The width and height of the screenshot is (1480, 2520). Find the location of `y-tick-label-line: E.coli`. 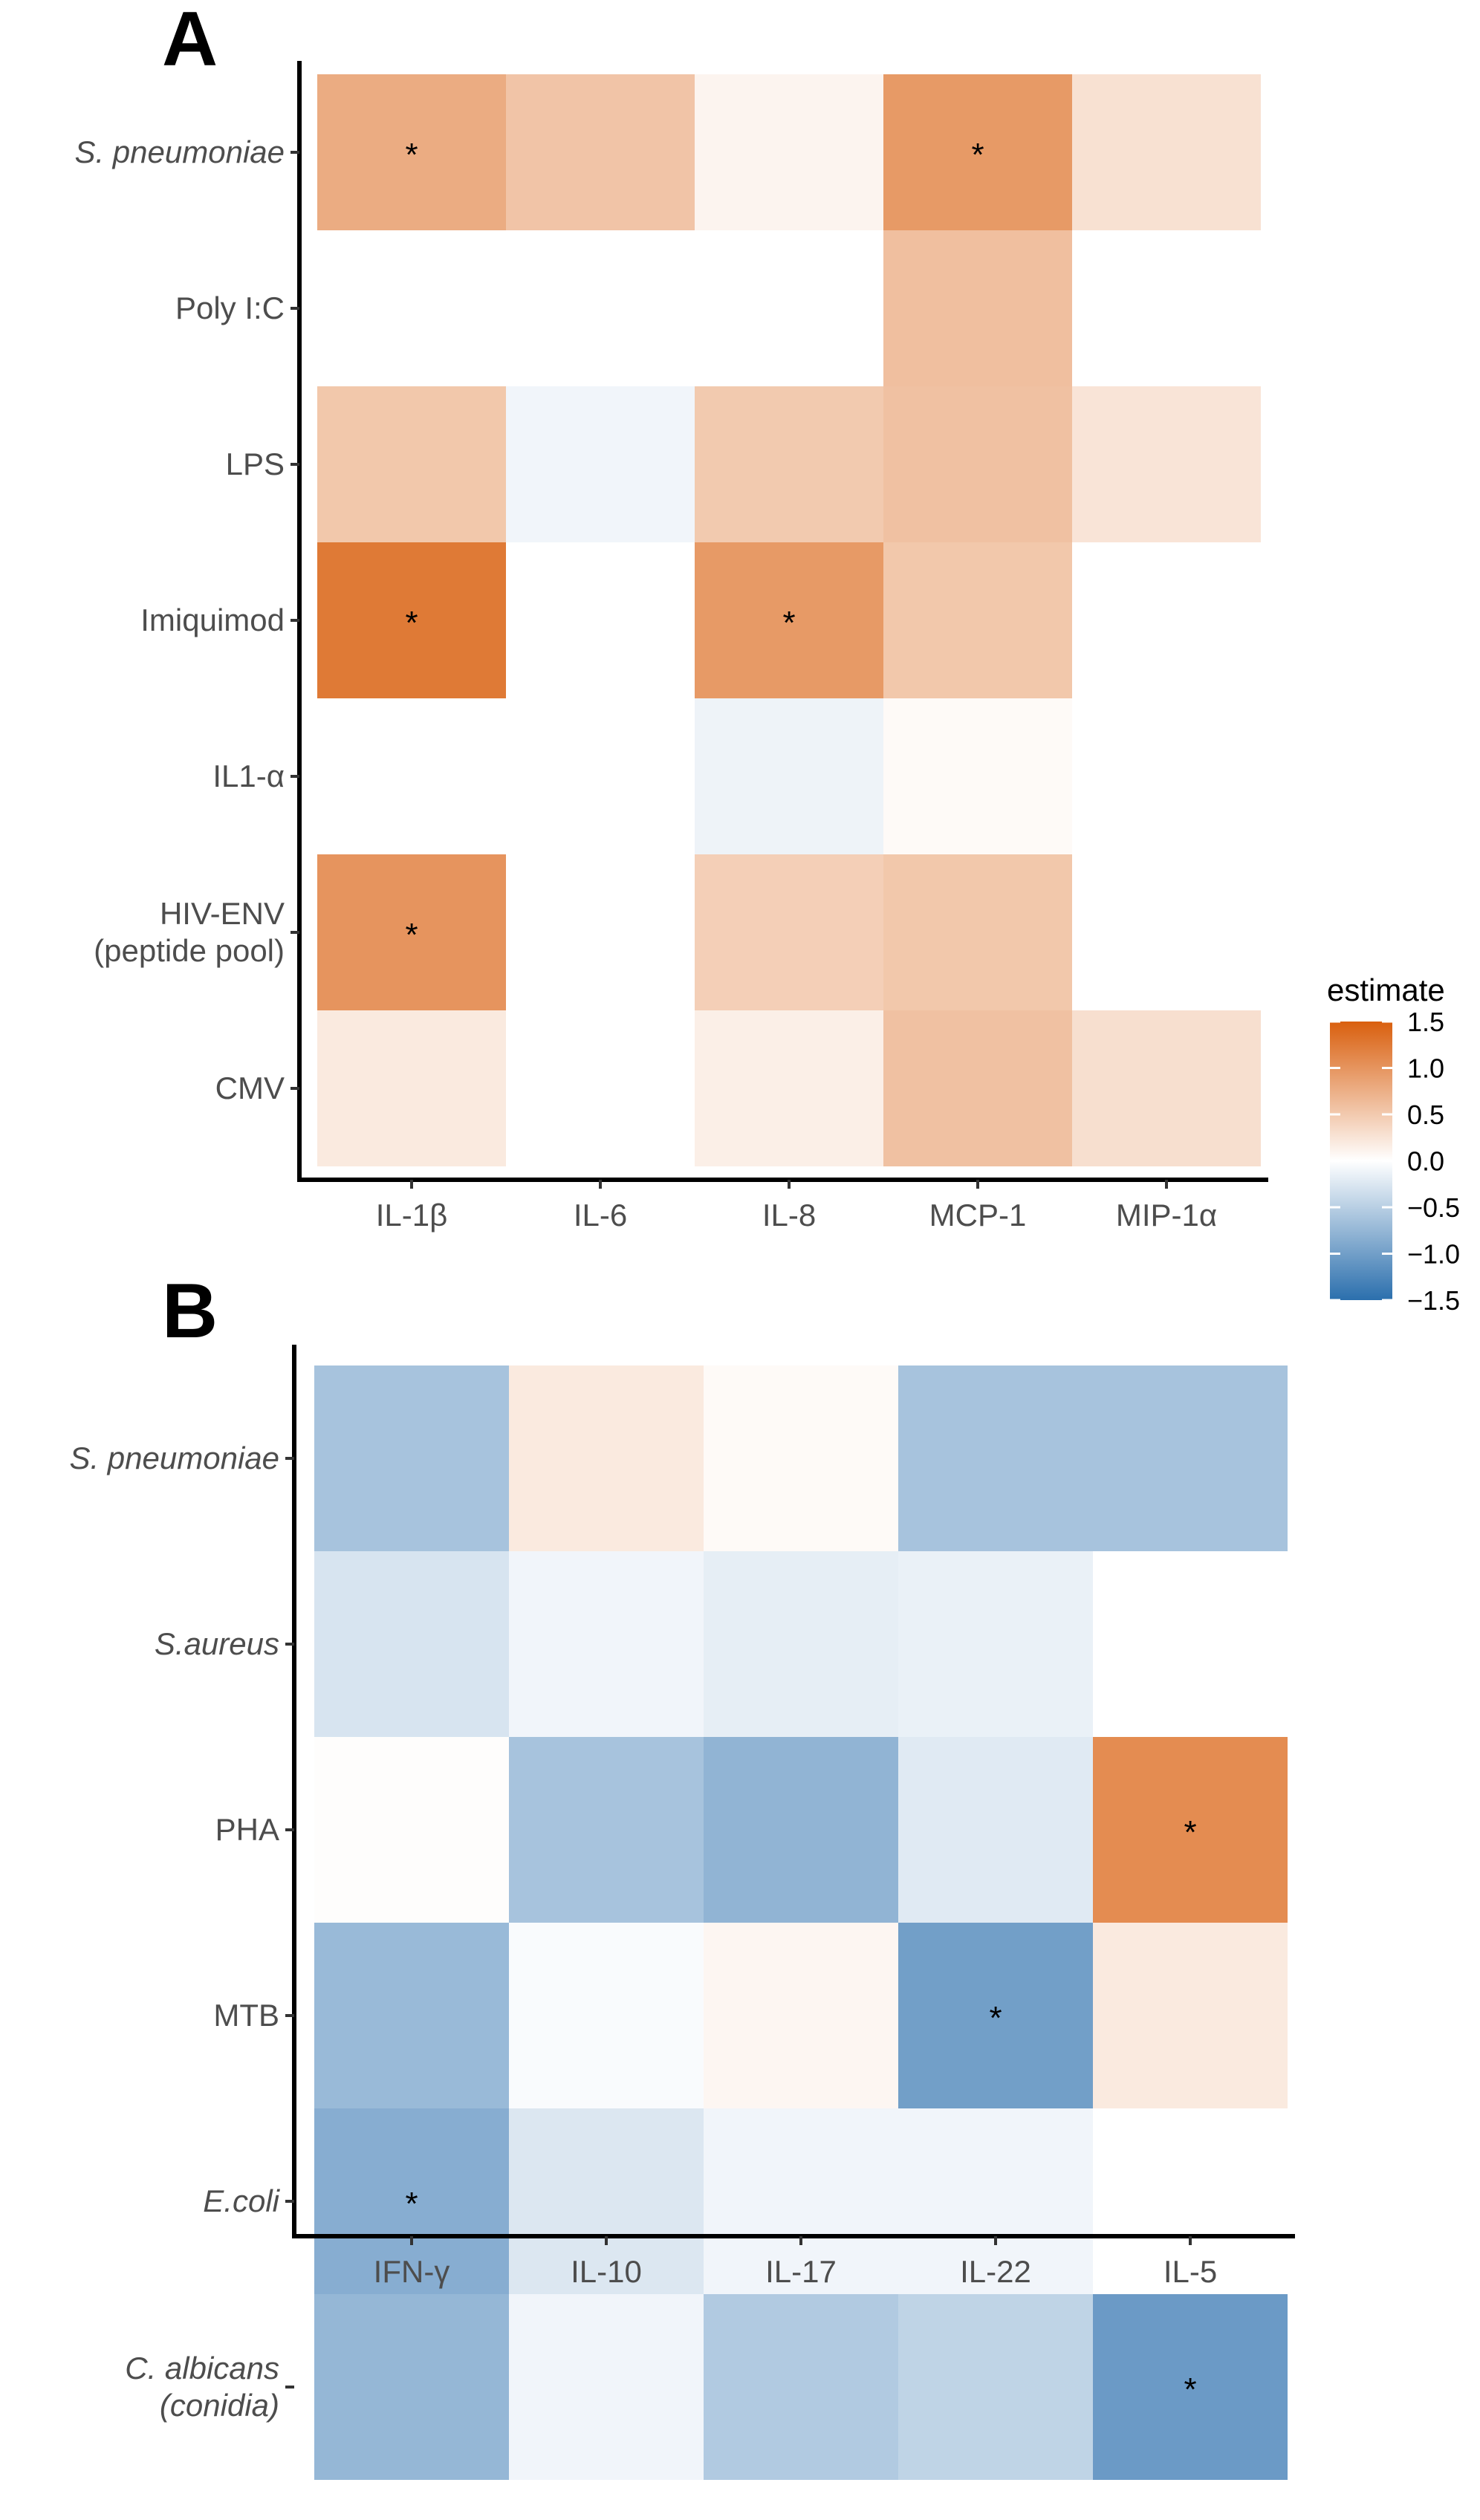

y-tick-label-line: E.coli is located at coordinates (242, 2201).